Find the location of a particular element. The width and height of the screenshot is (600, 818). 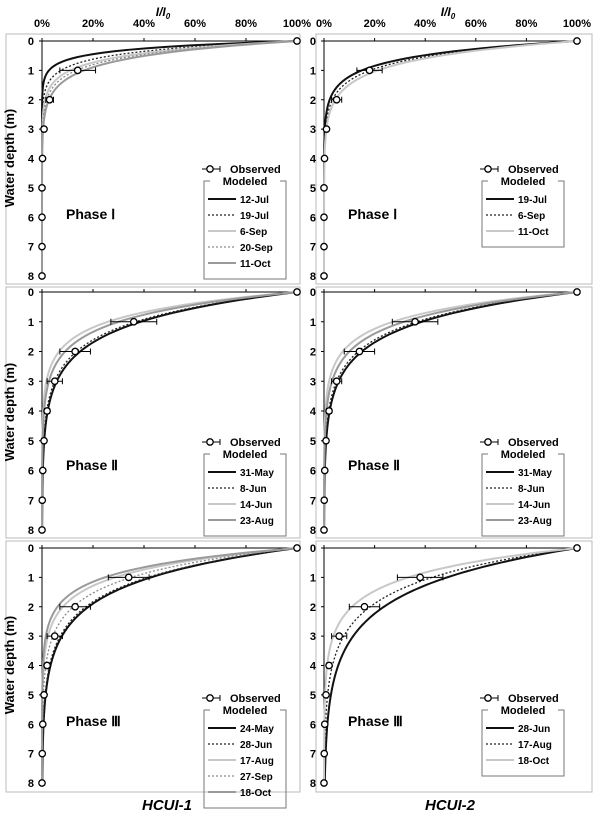

series-line-6-sep is located at coordinates (169, 158).